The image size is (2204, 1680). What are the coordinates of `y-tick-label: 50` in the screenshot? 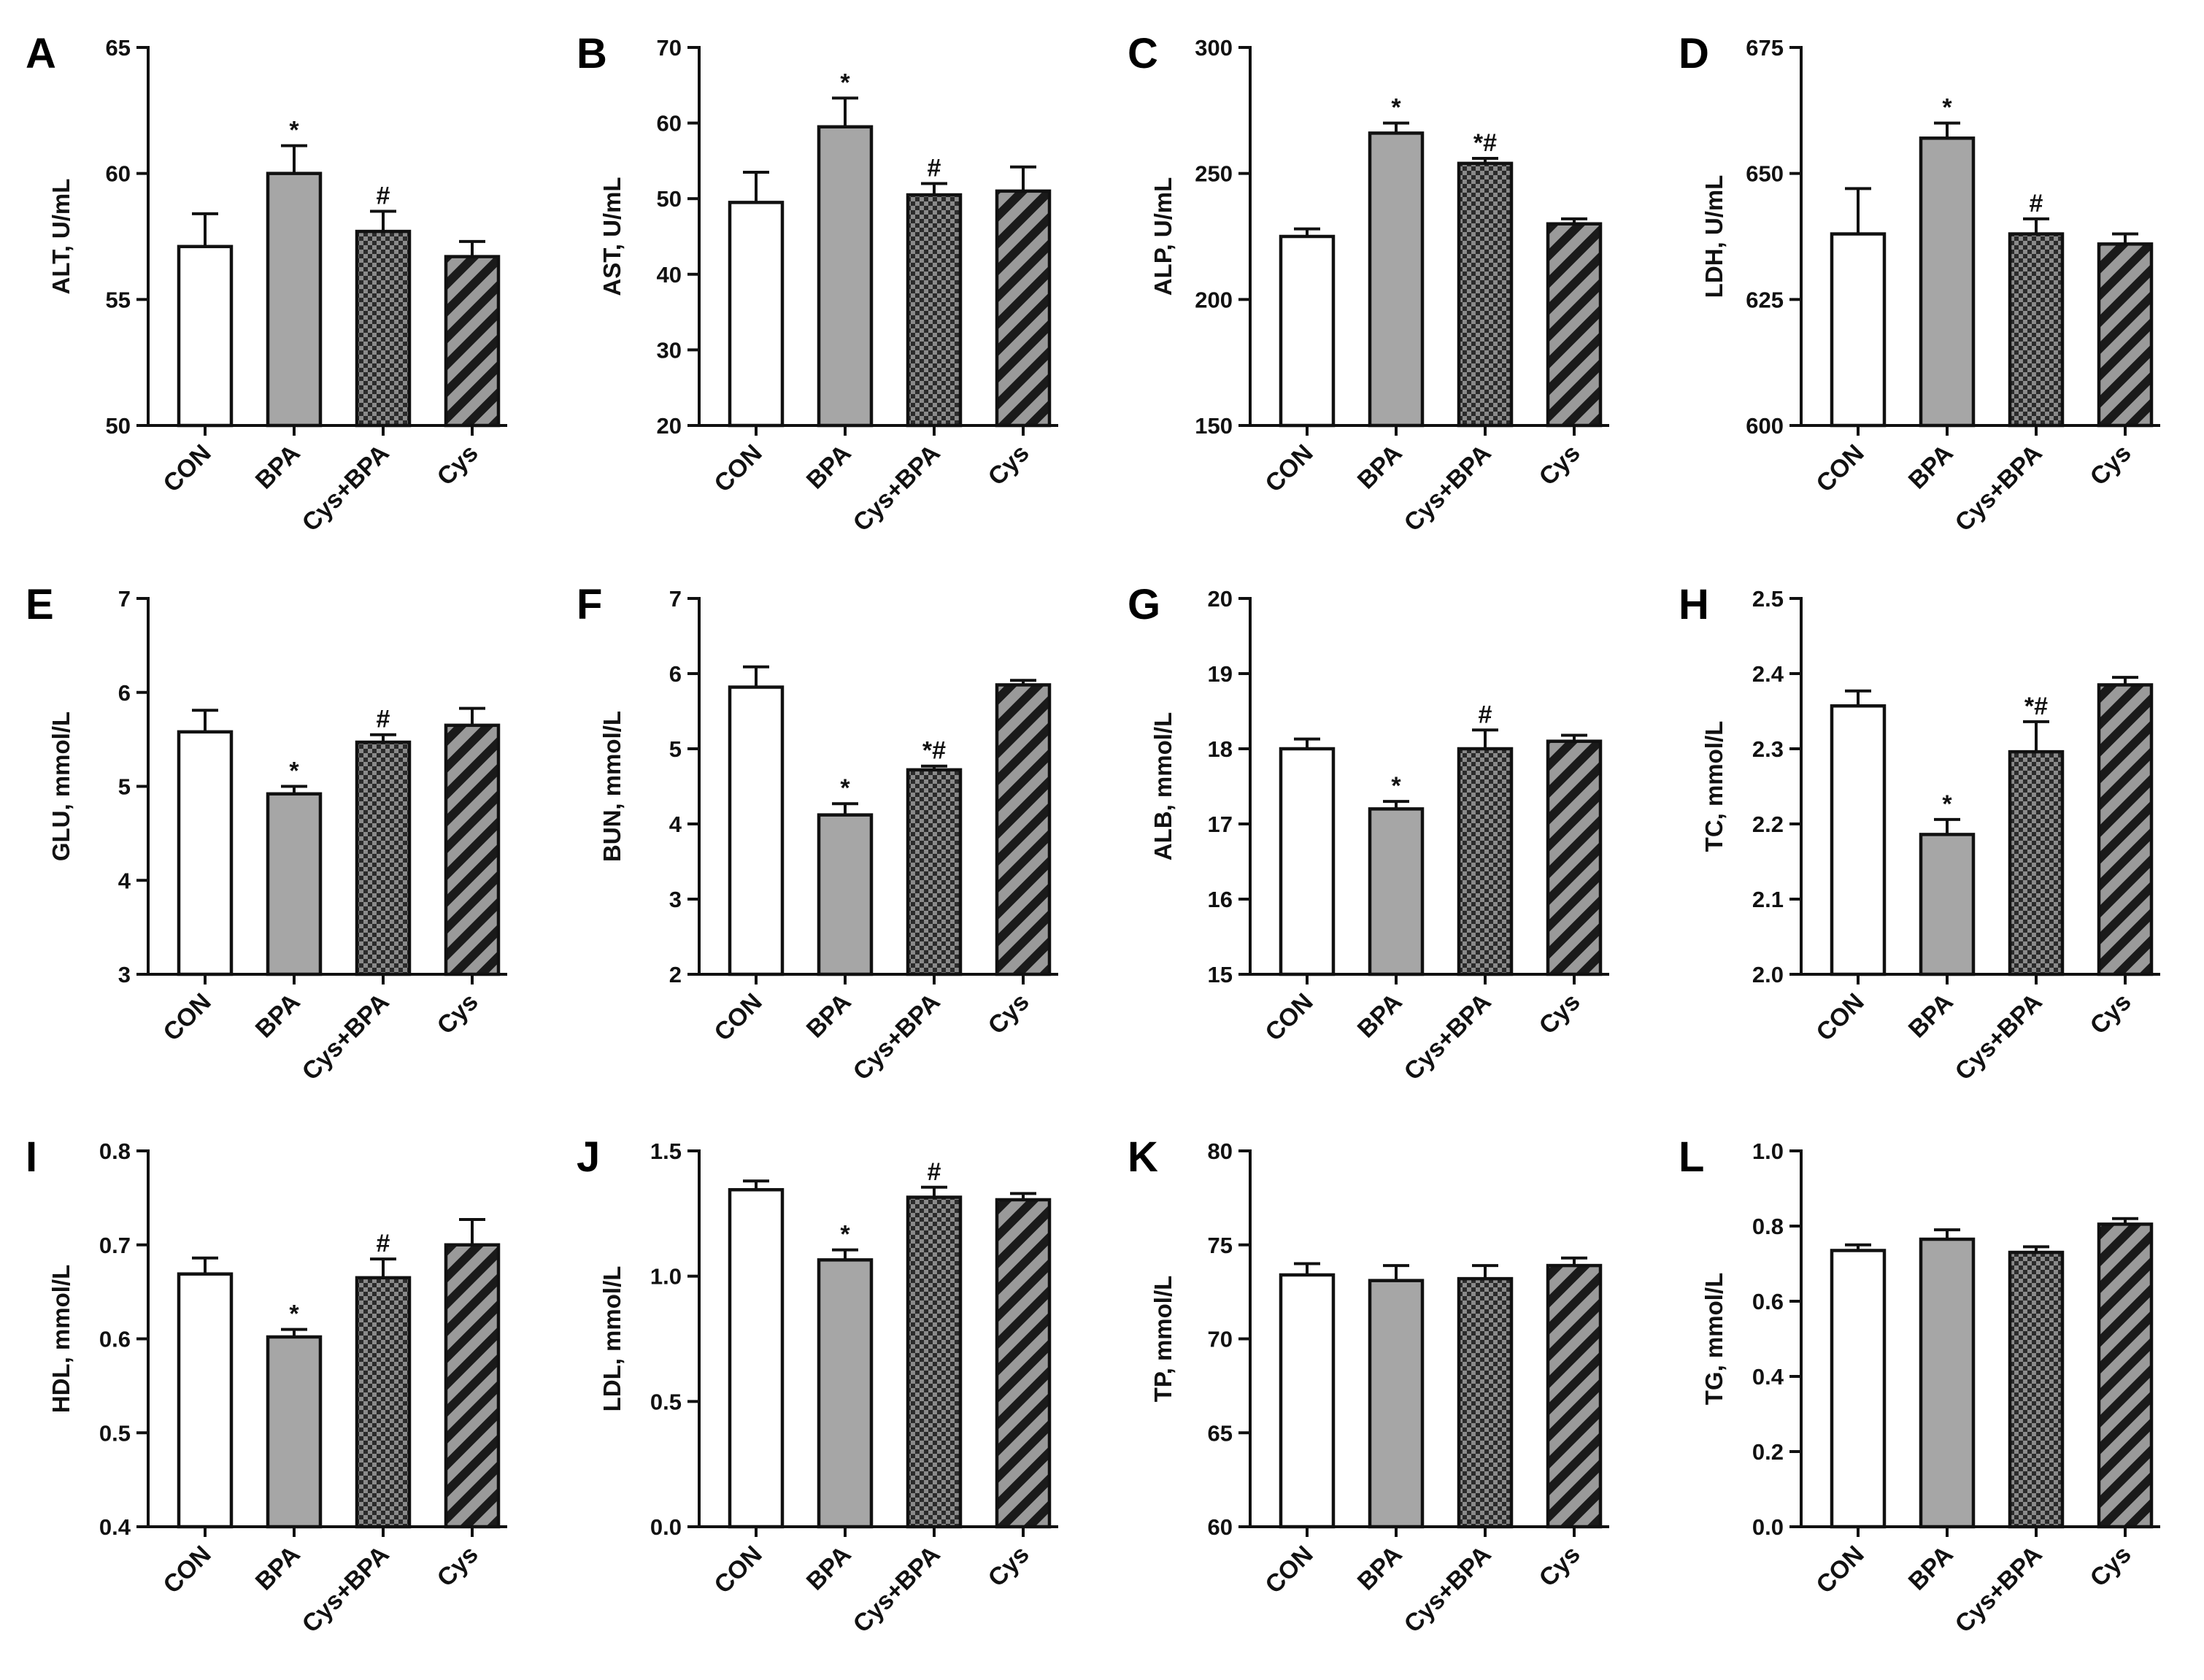 It's located at (118, 426).